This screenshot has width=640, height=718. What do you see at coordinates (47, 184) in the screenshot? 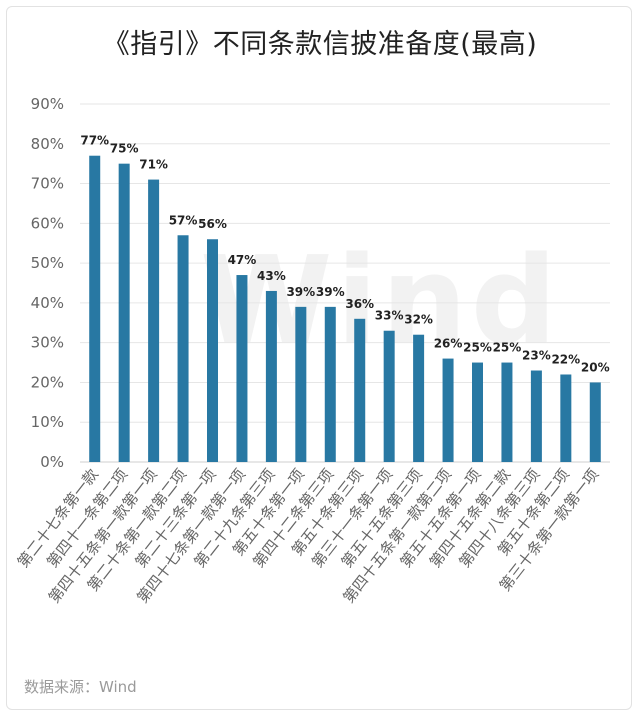
I see `y-tick-label: 70%` at bounding box center [47, 184].